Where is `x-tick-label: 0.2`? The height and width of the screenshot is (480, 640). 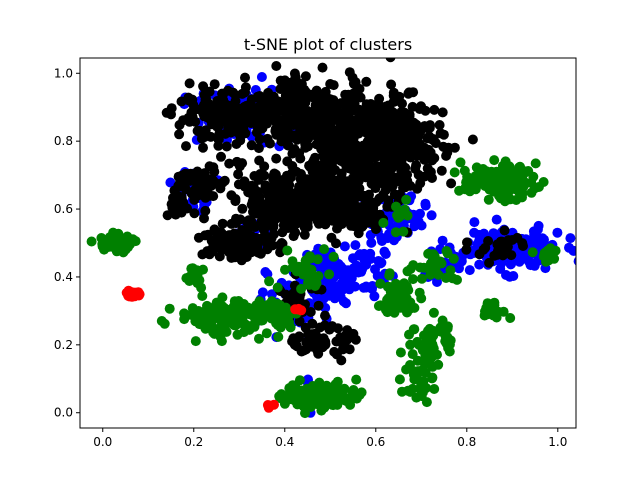 x-tick-label: 0.2 is located at coordinates (193, 442).